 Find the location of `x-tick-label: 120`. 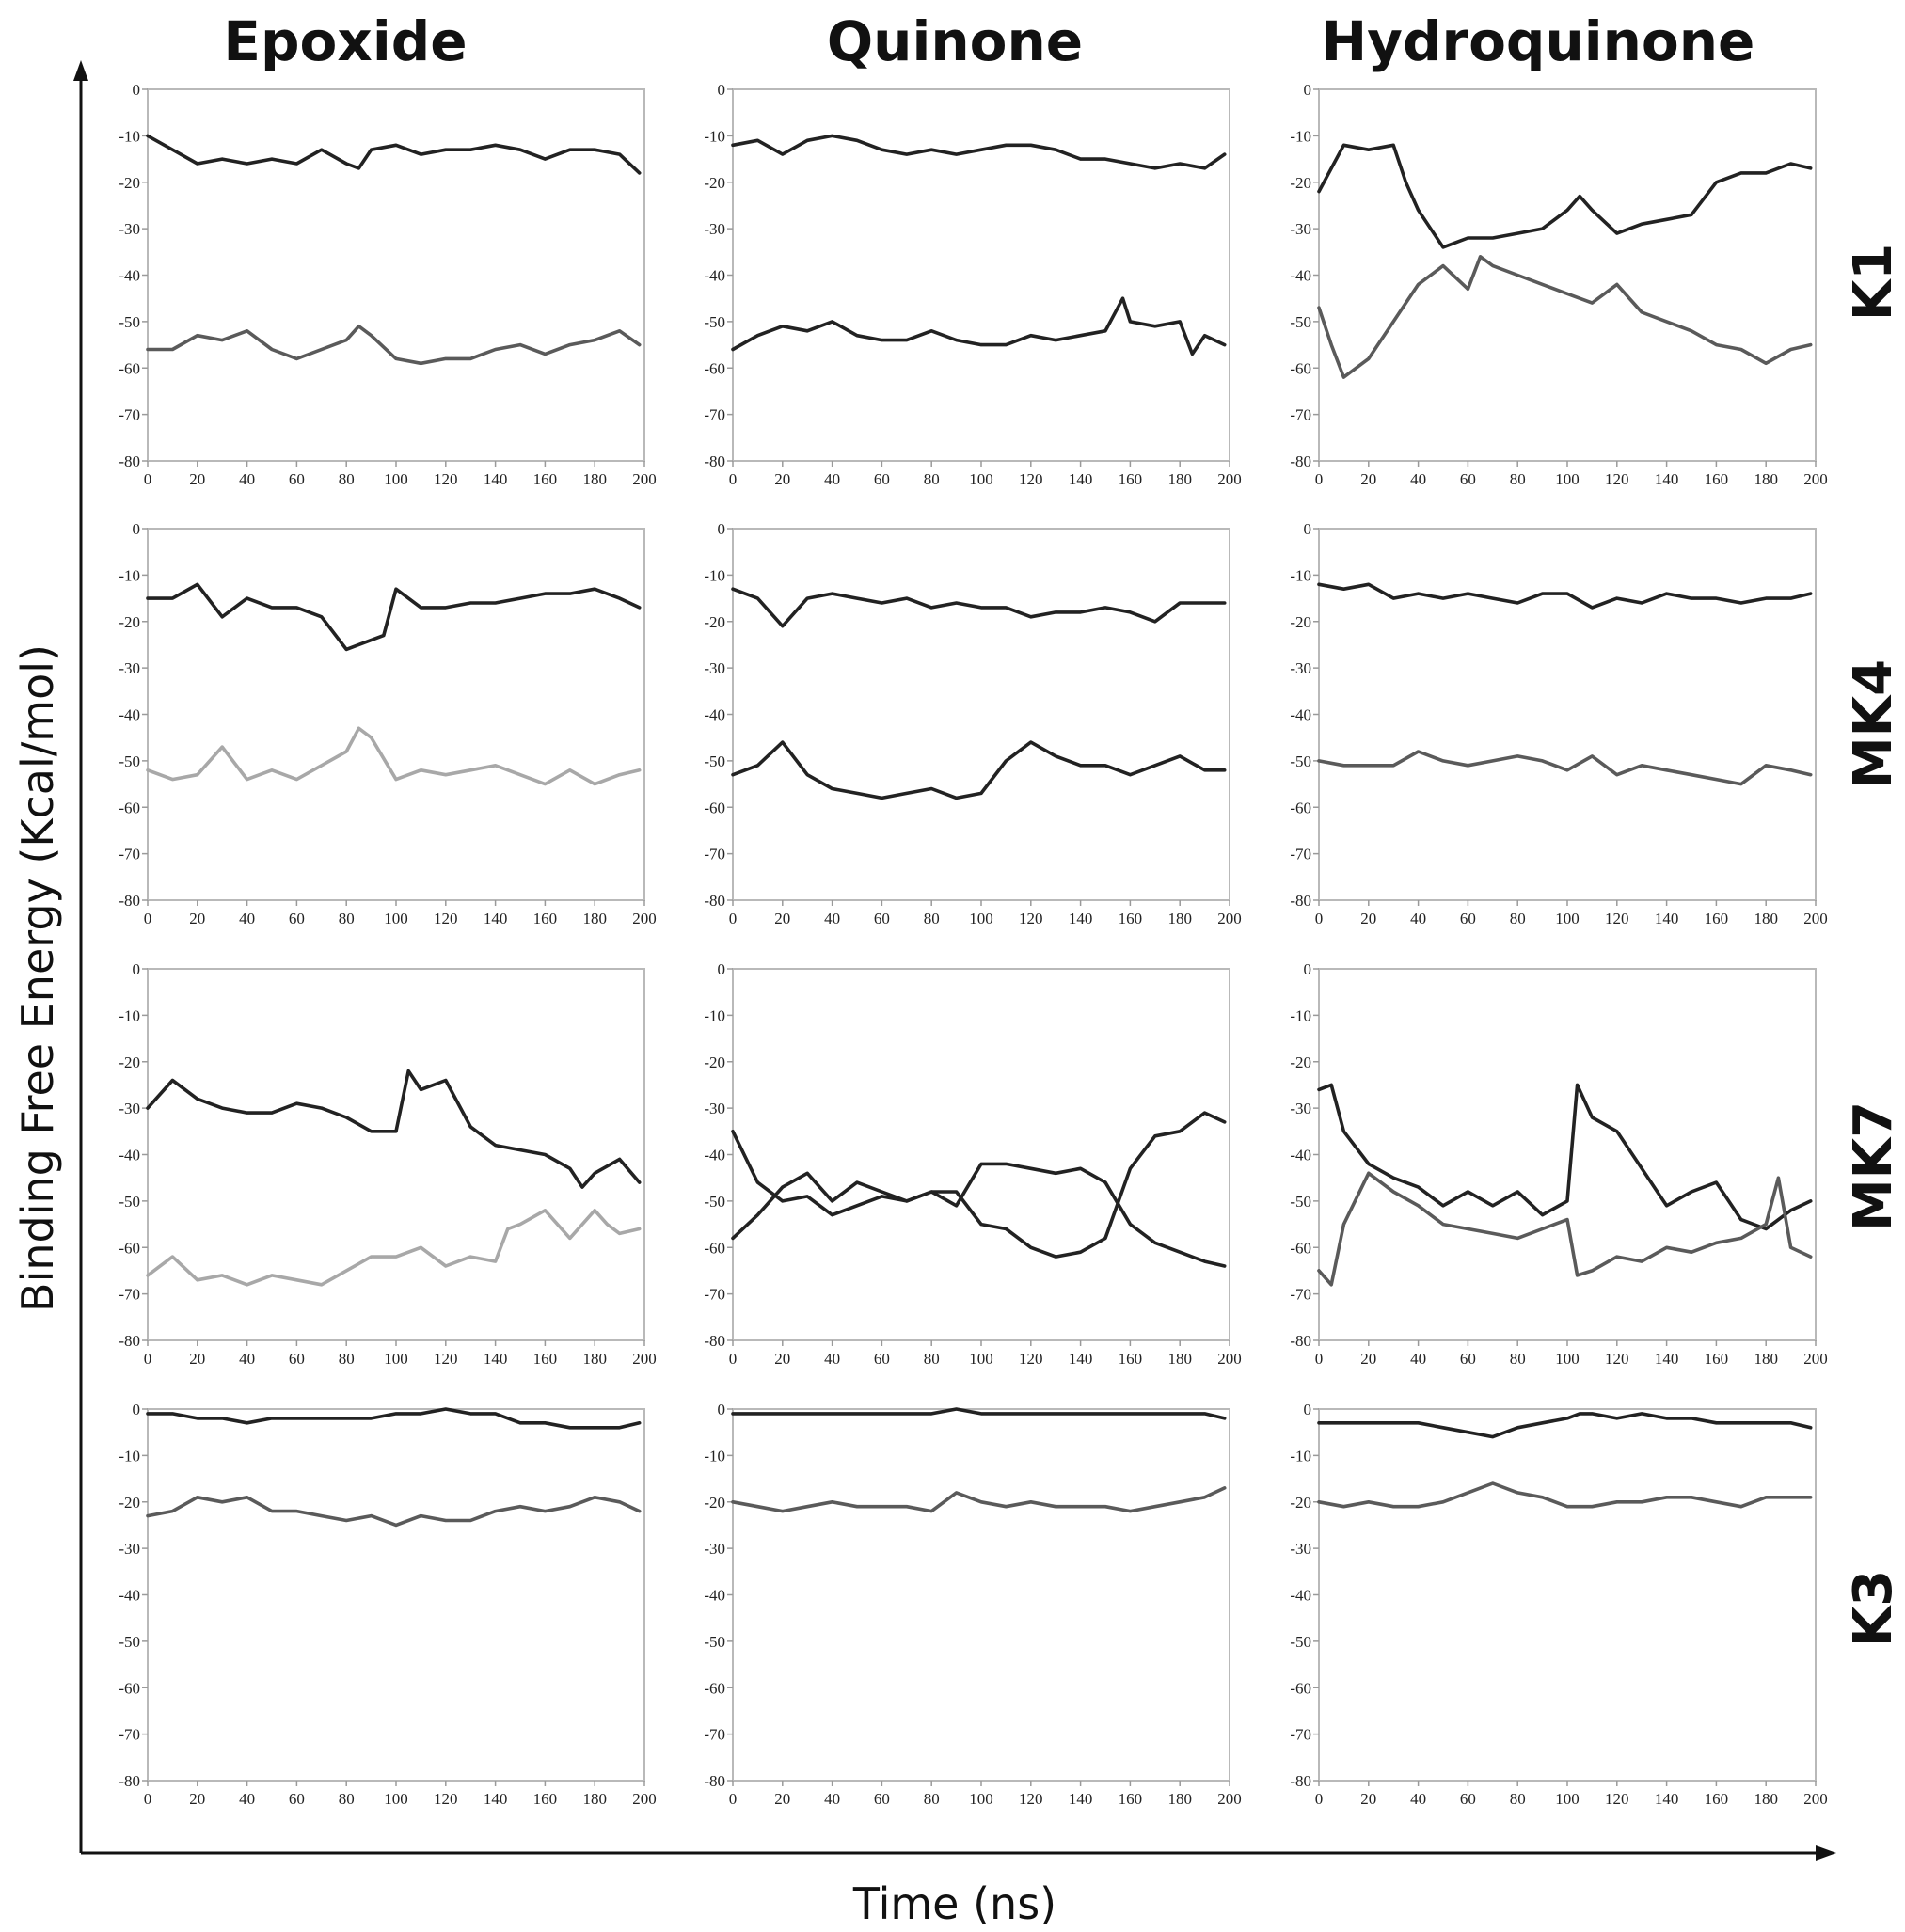

x-tick-label: 120 is located at coordinates (1617, 479).